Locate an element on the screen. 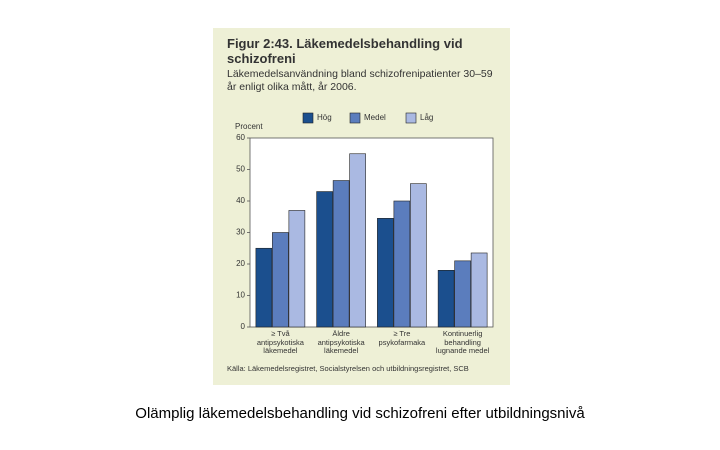  y-tick-label: 10 is located at coordinates (240, 295).